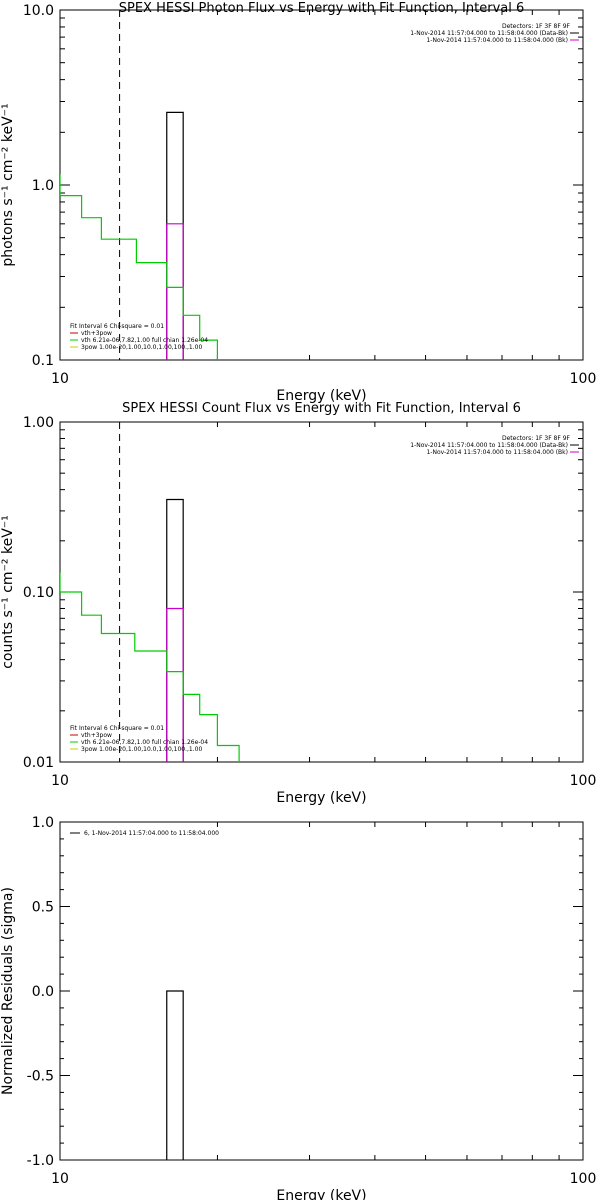 Image resolution: width=600 pixels, height=1200 pixels. I want to click on y-axis-label: counts s⁻¹ cm⁻² keV⁻¹, so click(8, 592).